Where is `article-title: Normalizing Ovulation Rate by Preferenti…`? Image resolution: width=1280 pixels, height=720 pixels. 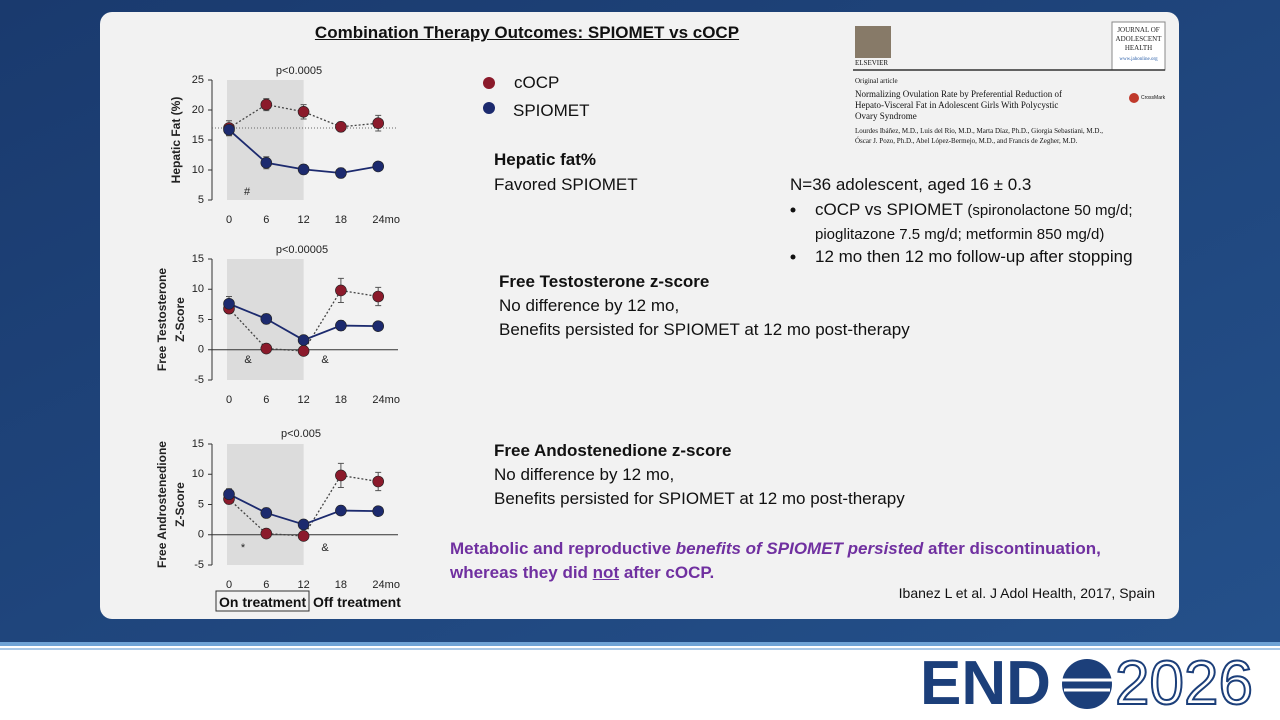 article-title: Normalizing Ovulation Rate by Preferenti… is located at coordinates (958, 105).